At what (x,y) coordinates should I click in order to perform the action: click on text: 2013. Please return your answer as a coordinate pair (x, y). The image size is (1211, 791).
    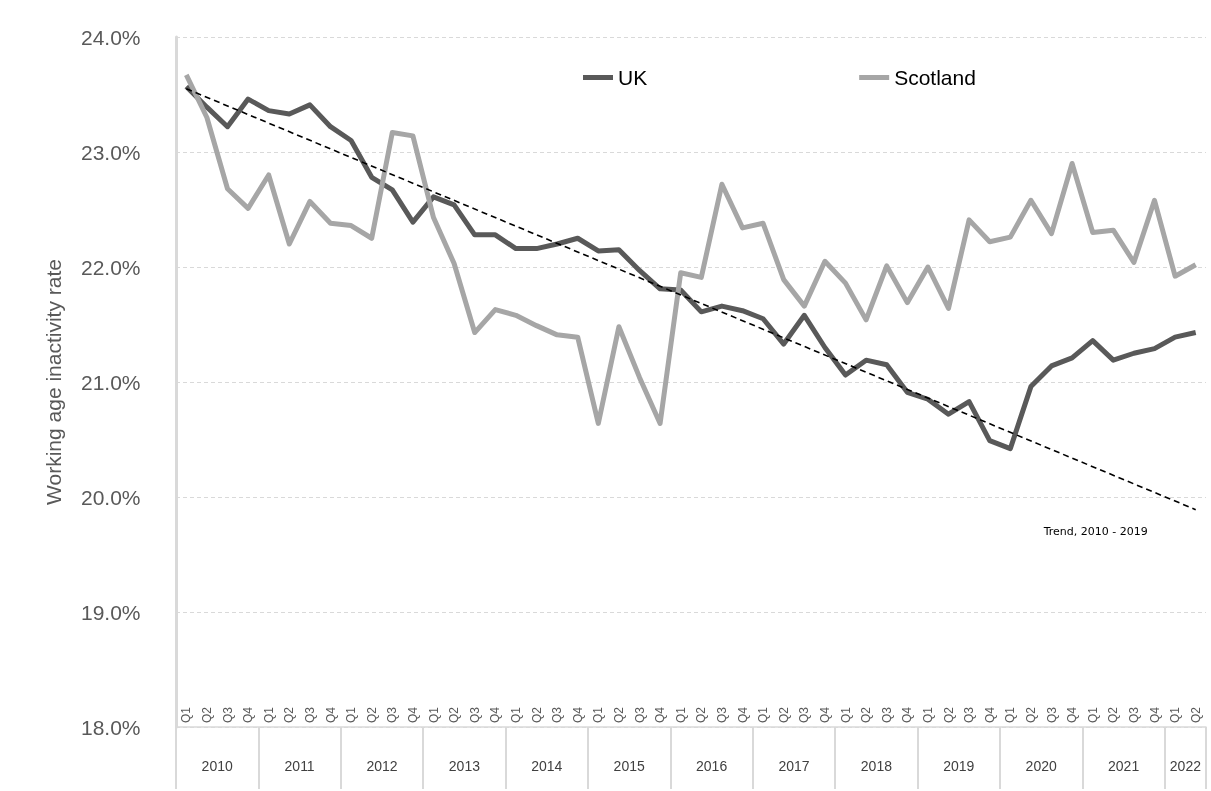
    Looking at the image, I should click on (464, 766).